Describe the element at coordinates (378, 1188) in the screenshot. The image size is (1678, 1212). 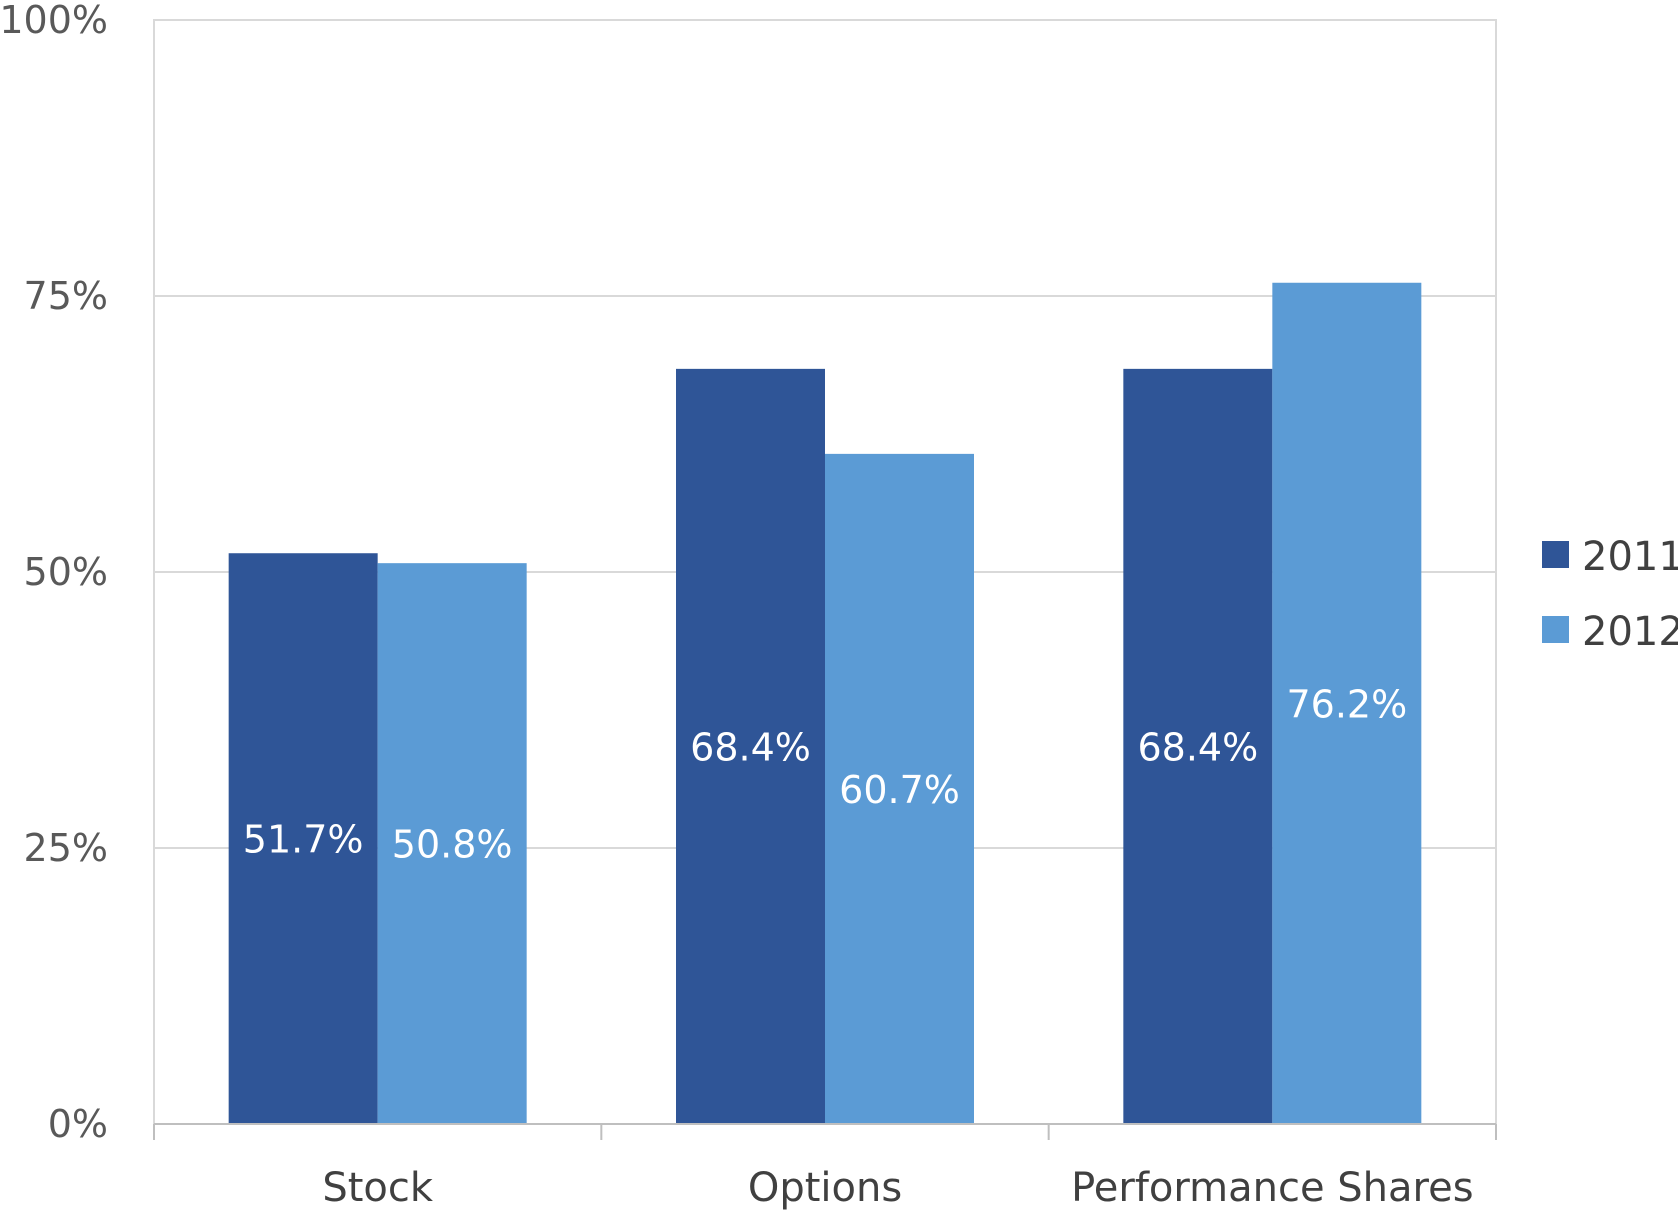
I see `x-tick-label: Stock` at that location.